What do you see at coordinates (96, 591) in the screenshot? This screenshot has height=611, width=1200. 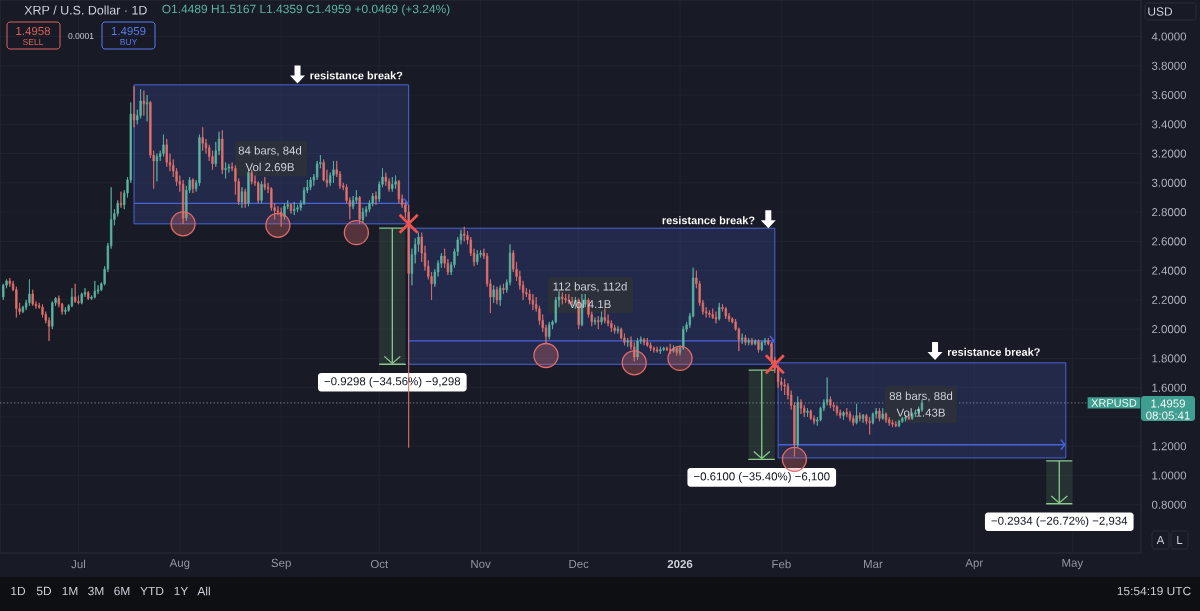 I see `text: 3M` at bounding box center [96, 591].